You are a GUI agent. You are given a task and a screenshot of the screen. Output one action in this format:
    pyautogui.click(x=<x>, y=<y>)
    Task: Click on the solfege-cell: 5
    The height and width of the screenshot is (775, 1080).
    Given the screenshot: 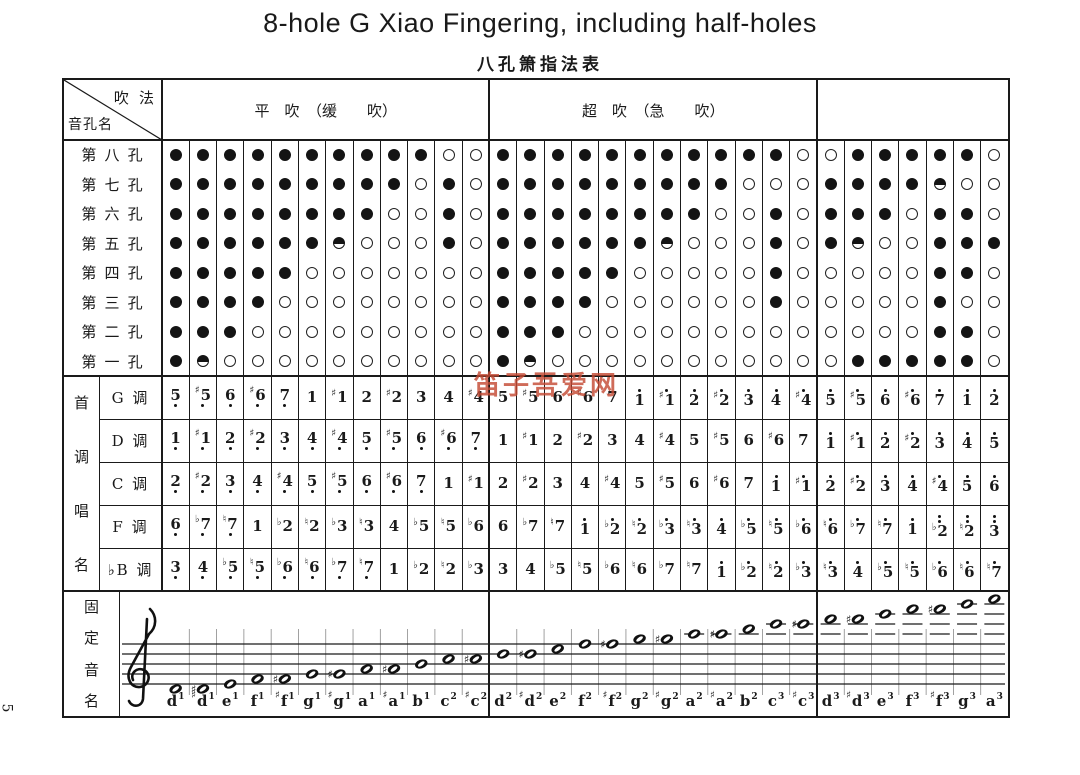 What is the action you would take?
    pyautogui.click(x=311, y=483)
    